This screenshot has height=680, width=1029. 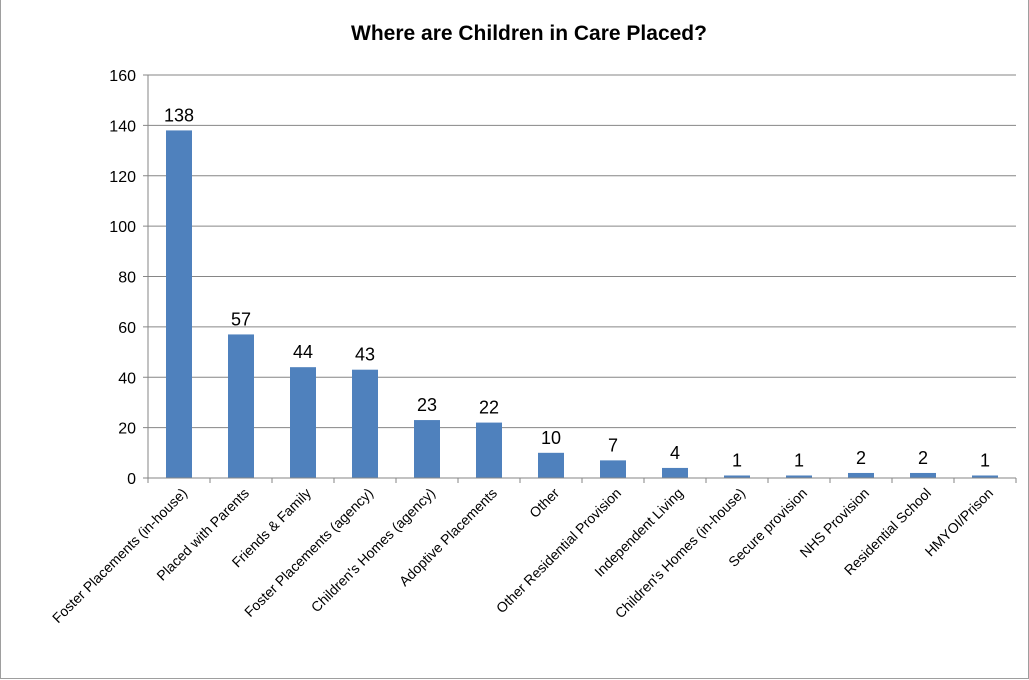 What do you see at coordinates (241, 319) in the screenshot?
I see `data-label: 57` at bounding box center [241, 319].